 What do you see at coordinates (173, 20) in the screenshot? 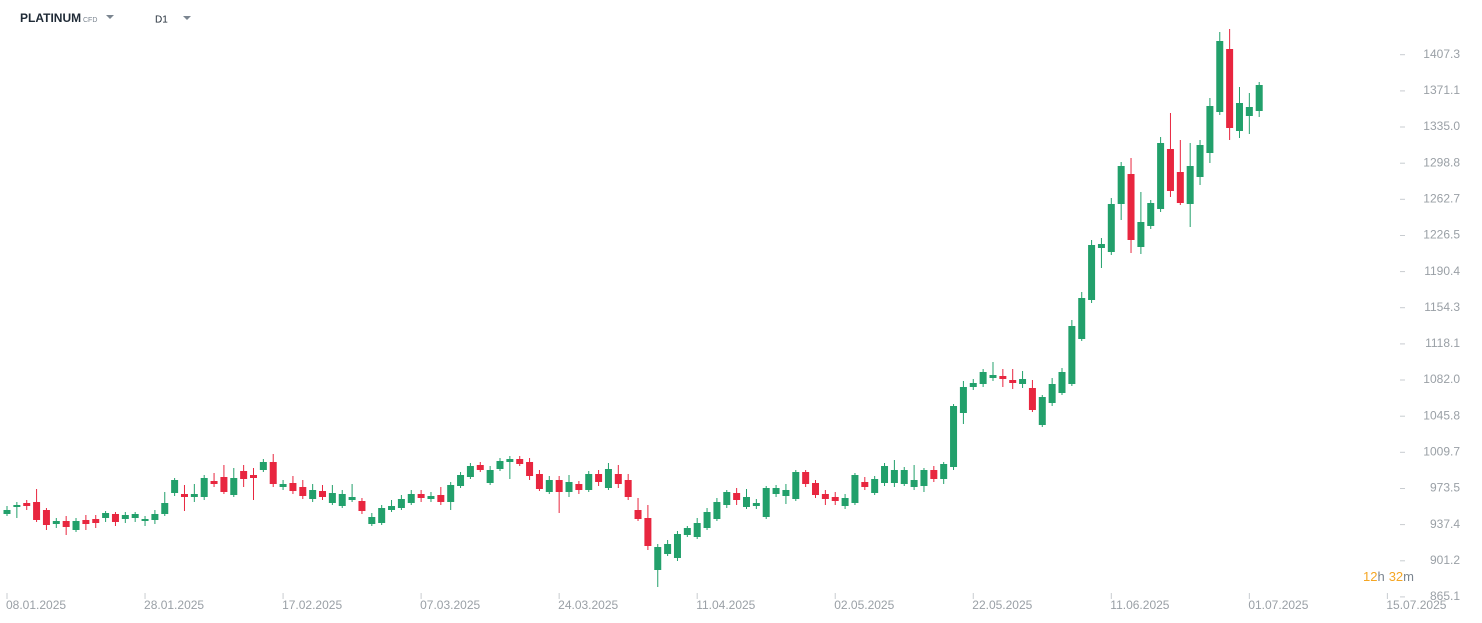
I see `timeframe-selector: D1` at bounding box center [173, 20].